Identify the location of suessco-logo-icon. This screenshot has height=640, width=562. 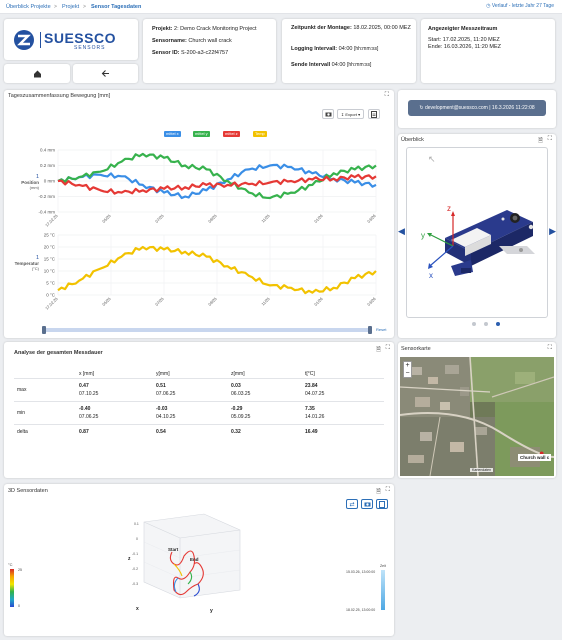
(24, 40).